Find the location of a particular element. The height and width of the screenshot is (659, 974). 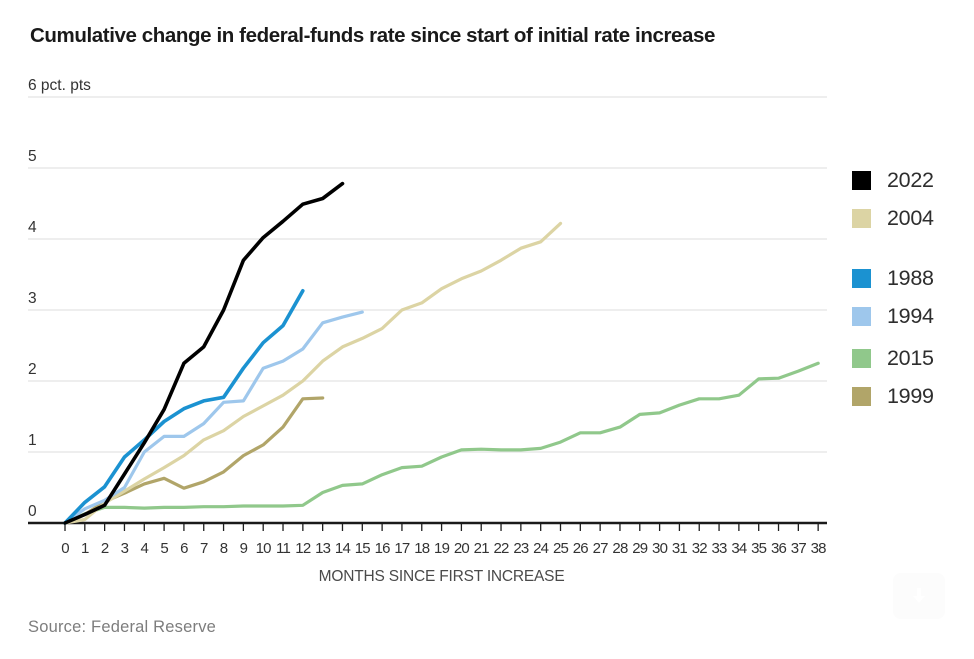

legend-label: 1988 is located at coordinates (910, 278).